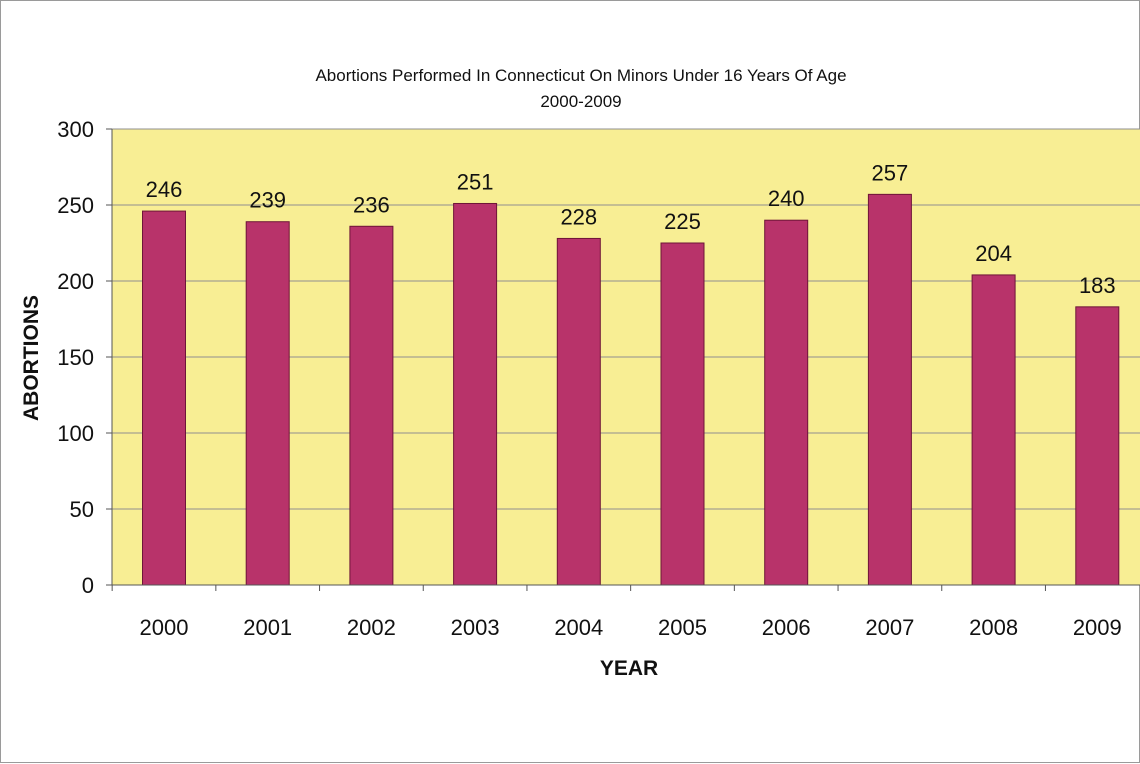 This screenshot has height=764, width=1140. I want to click on data-label-2004: 228, so click(578, 216).